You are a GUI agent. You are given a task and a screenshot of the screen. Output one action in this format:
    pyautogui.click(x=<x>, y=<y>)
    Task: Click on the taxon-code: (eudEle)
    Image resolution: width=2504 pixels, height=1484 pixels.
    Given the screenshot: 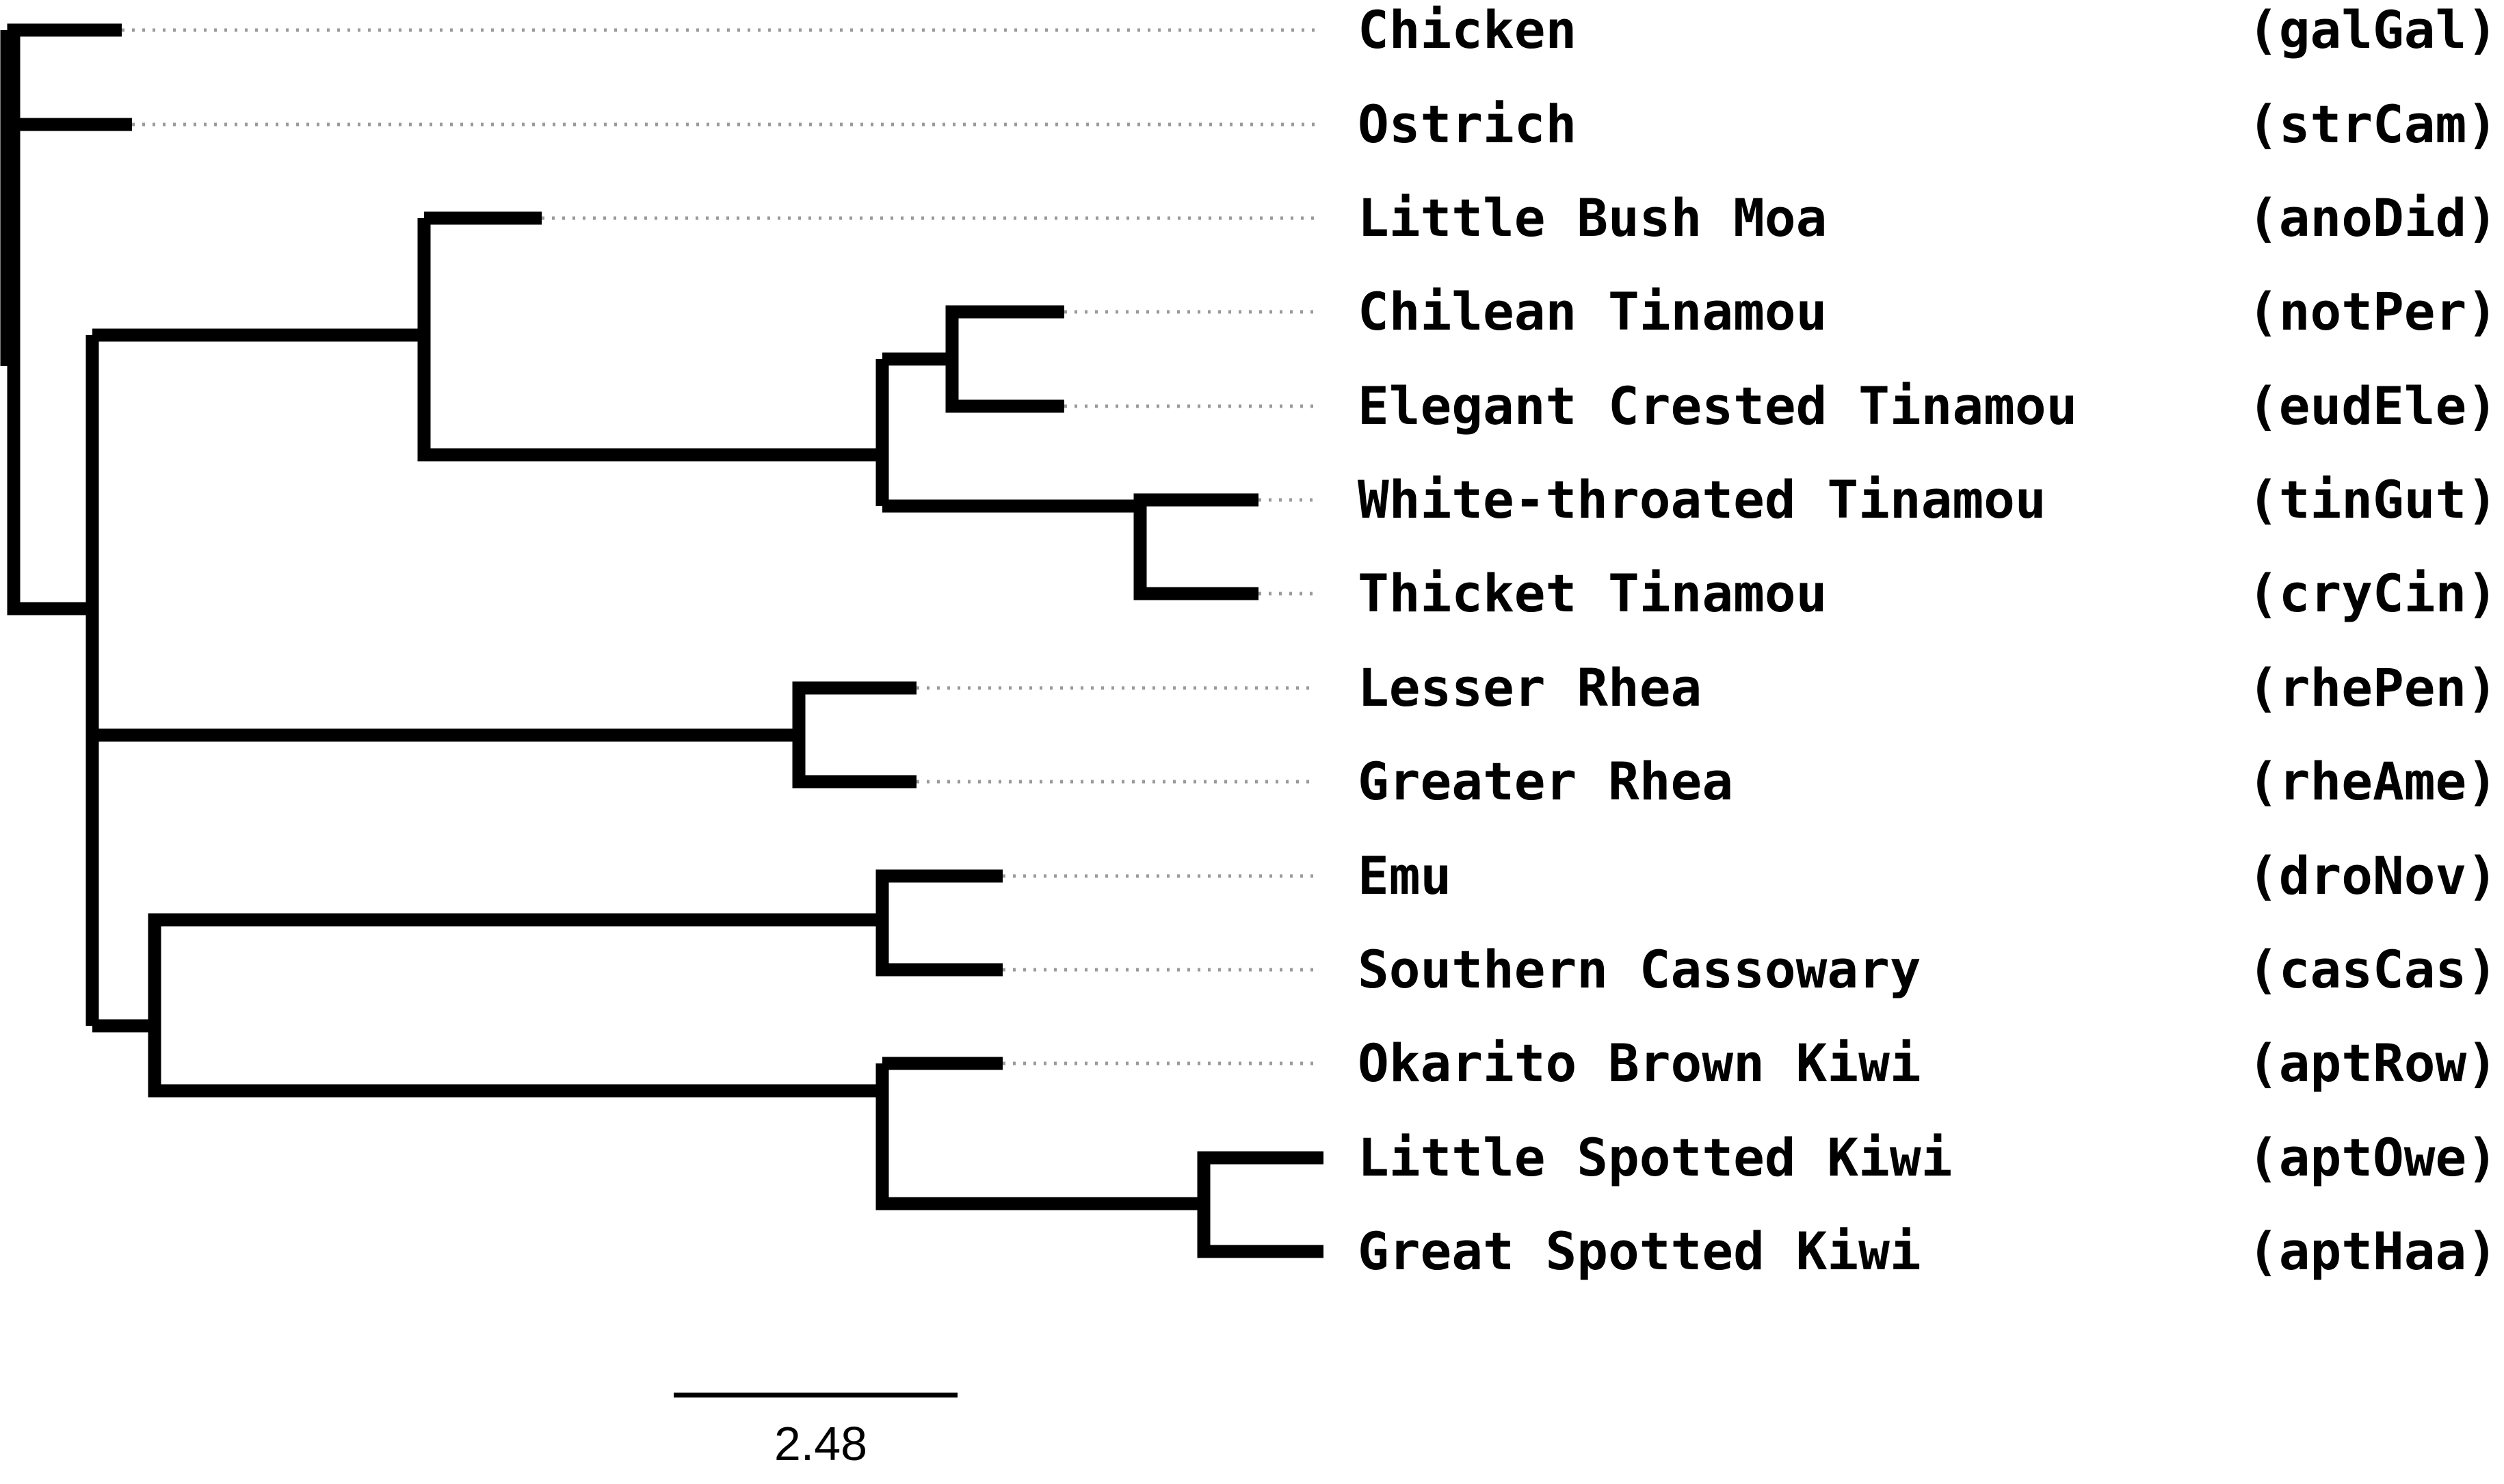 What is the action you would take?
    pyautogui.click(x=2373, y=405)
    